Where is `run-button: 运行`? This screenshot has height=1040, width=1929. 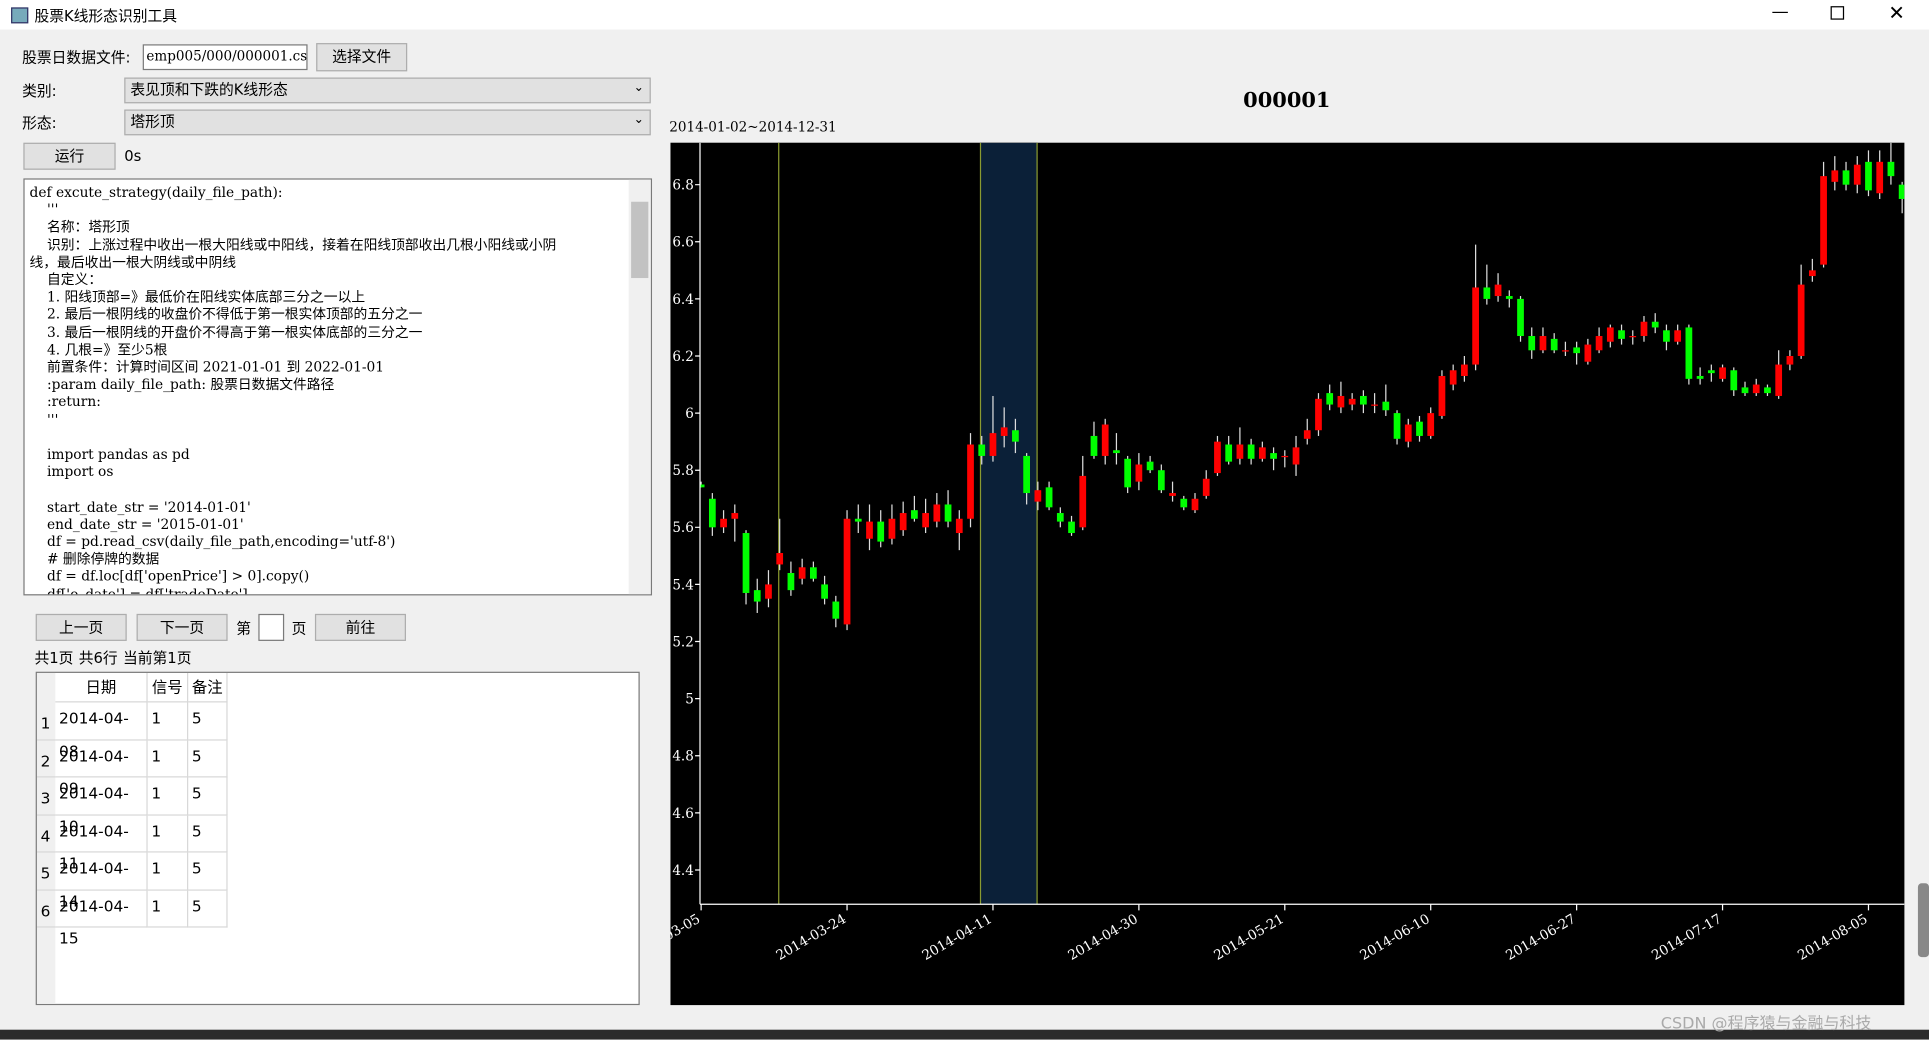
run-button: 运行 is located at coordinates (69, 156).